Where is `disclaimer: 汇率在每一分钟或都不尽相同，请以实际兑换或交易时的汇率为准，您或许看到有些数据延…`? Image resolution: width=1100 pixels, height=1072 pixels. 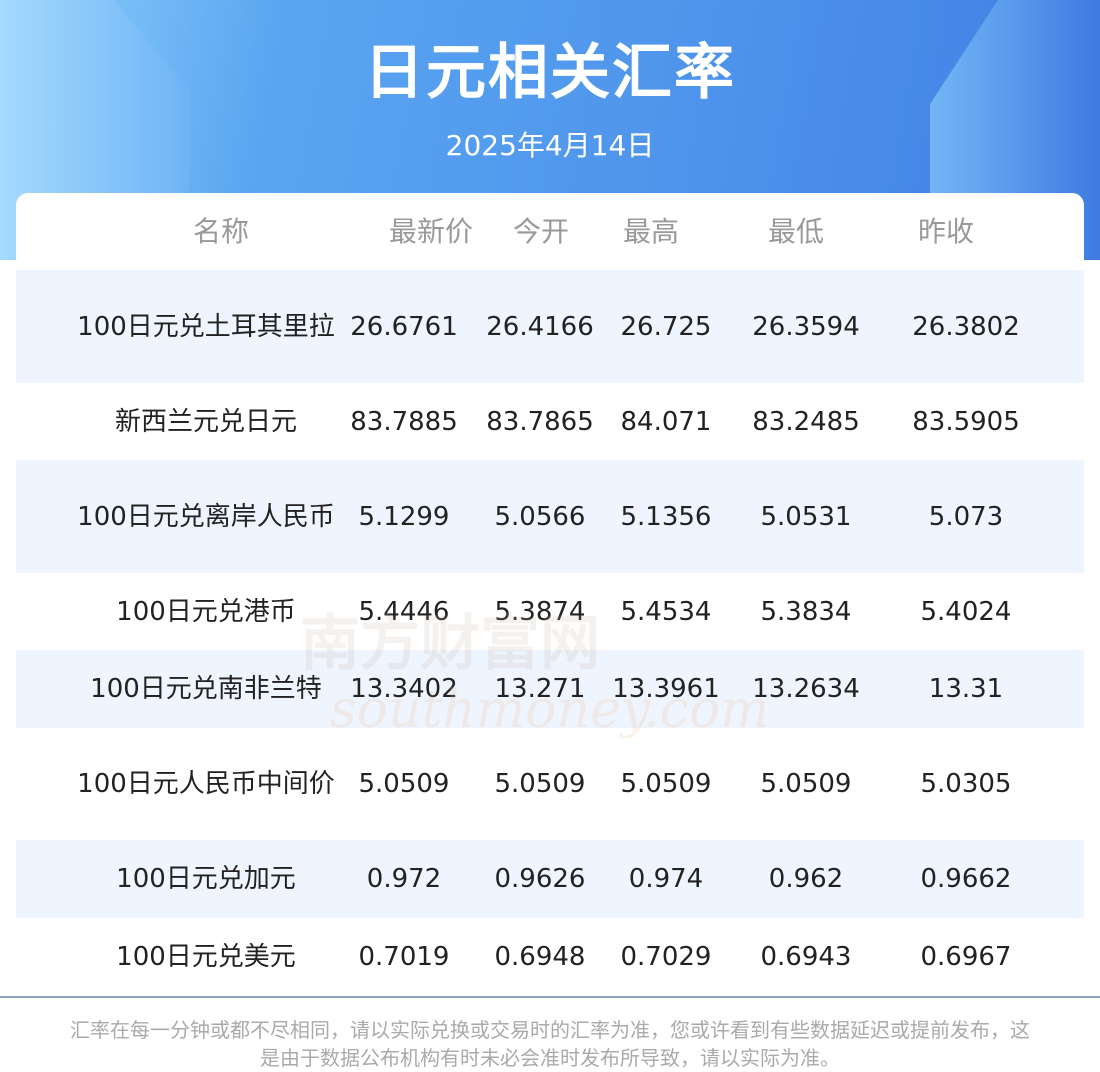 disclaimer: 汇率在每一分钟或都不尽相同，请以实际兑换或交易时的汇率为准，您或许看到有些数据延… is located at coordinates (550, 1044).